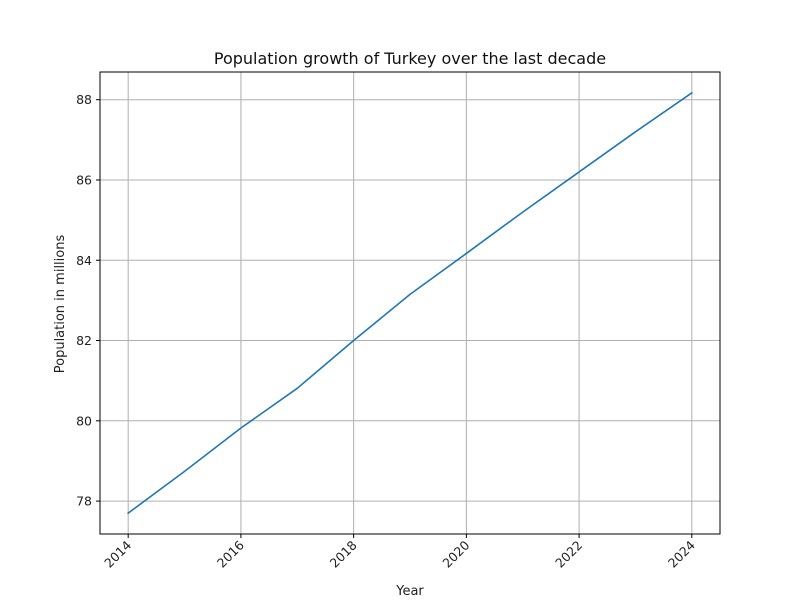  I want to click on y-tick-label: 86, so click(84, 179).